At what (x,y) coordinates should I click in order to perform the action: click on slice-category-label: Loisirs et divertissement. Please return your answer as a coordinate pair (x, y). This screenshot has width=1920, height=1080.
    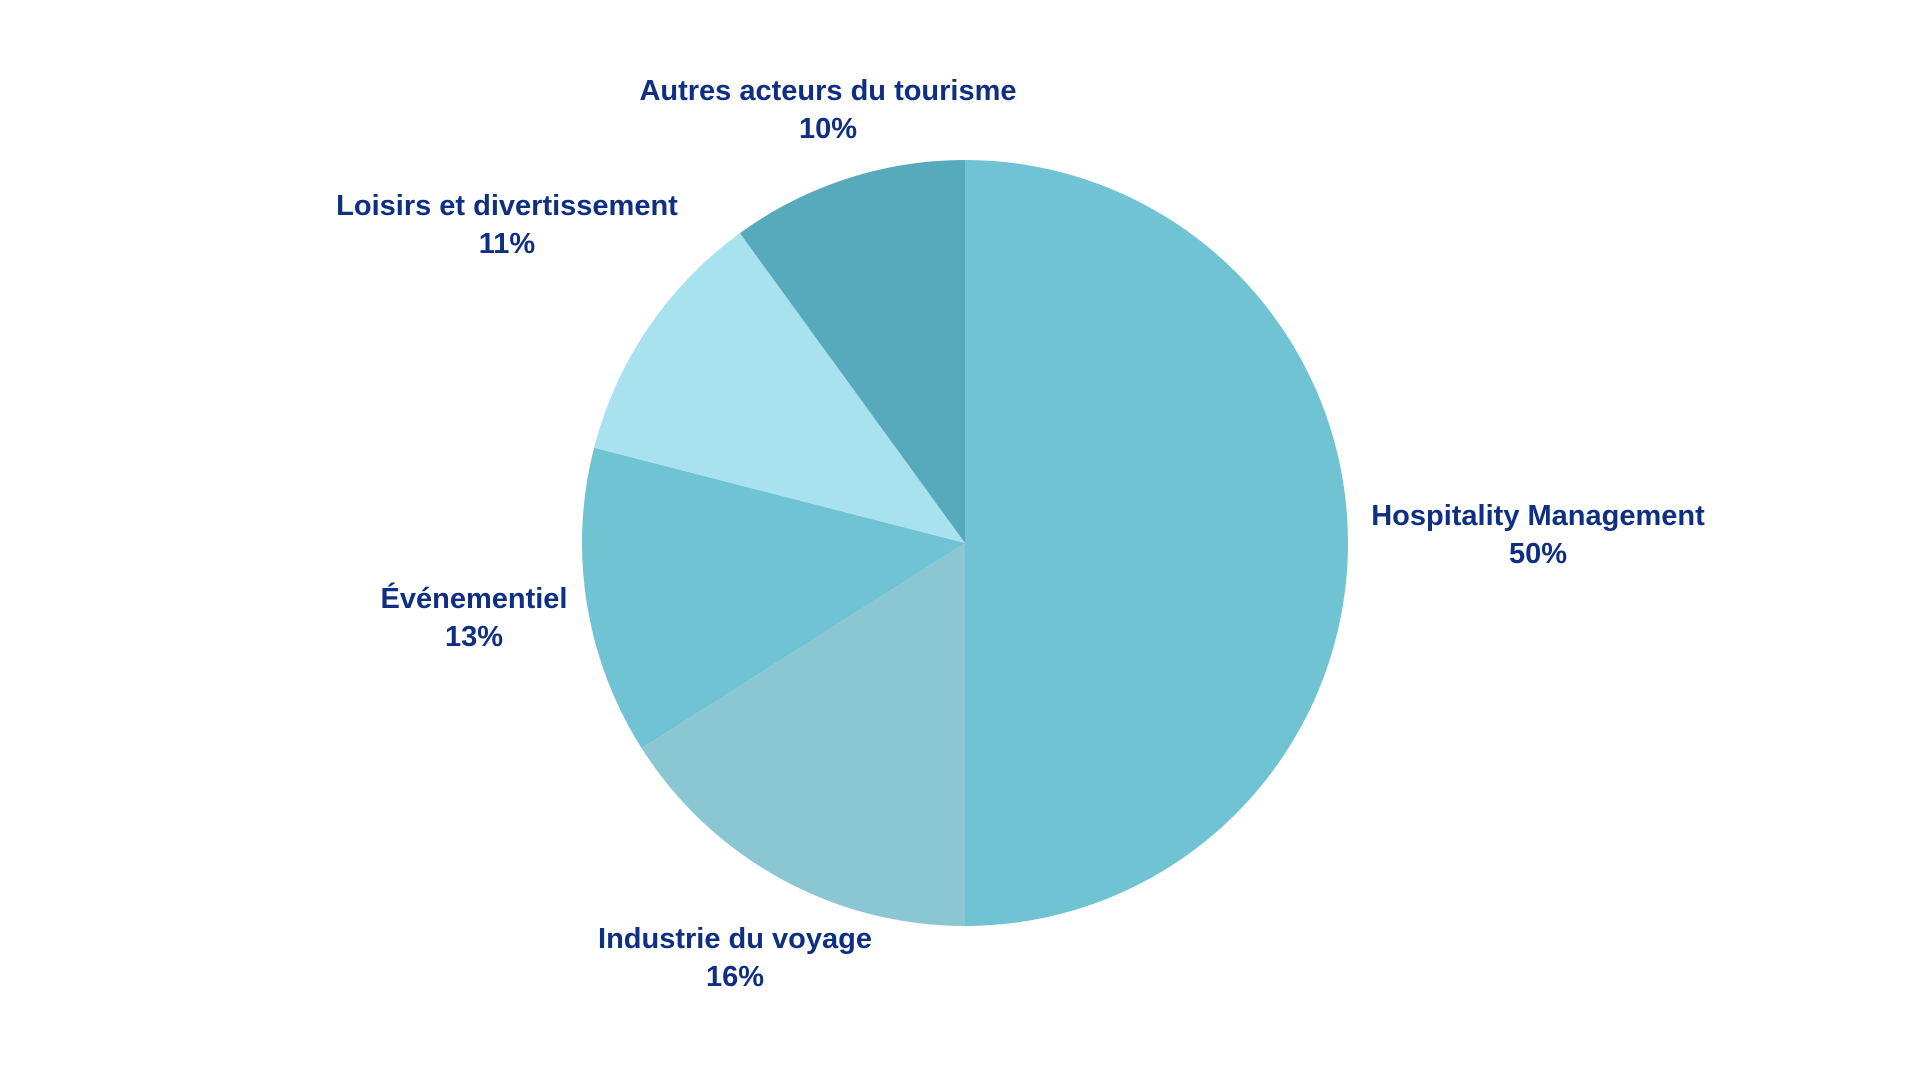
    Looking at the image, I should click on (507, 206).